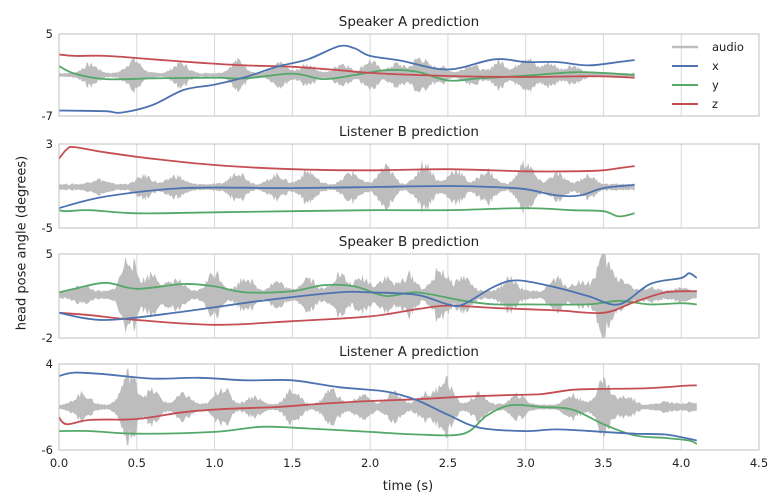  Describe the element at coordinates (214, 463) in the screenshot. I see `x-tick-label: 1.0` at that location.